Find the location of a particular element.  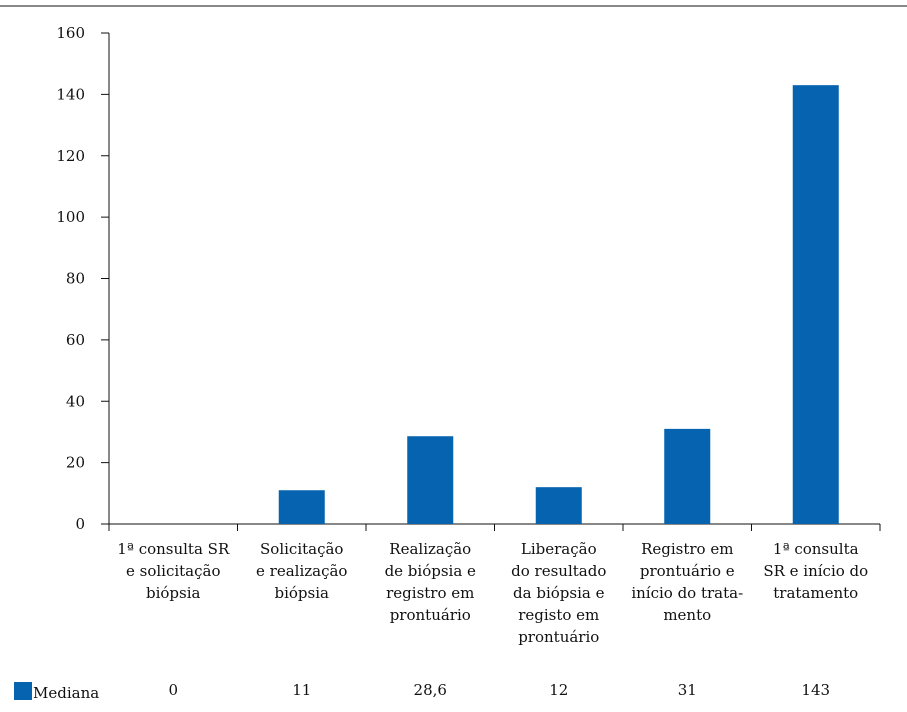

legend-swatch is located at coordinates (23, 691).